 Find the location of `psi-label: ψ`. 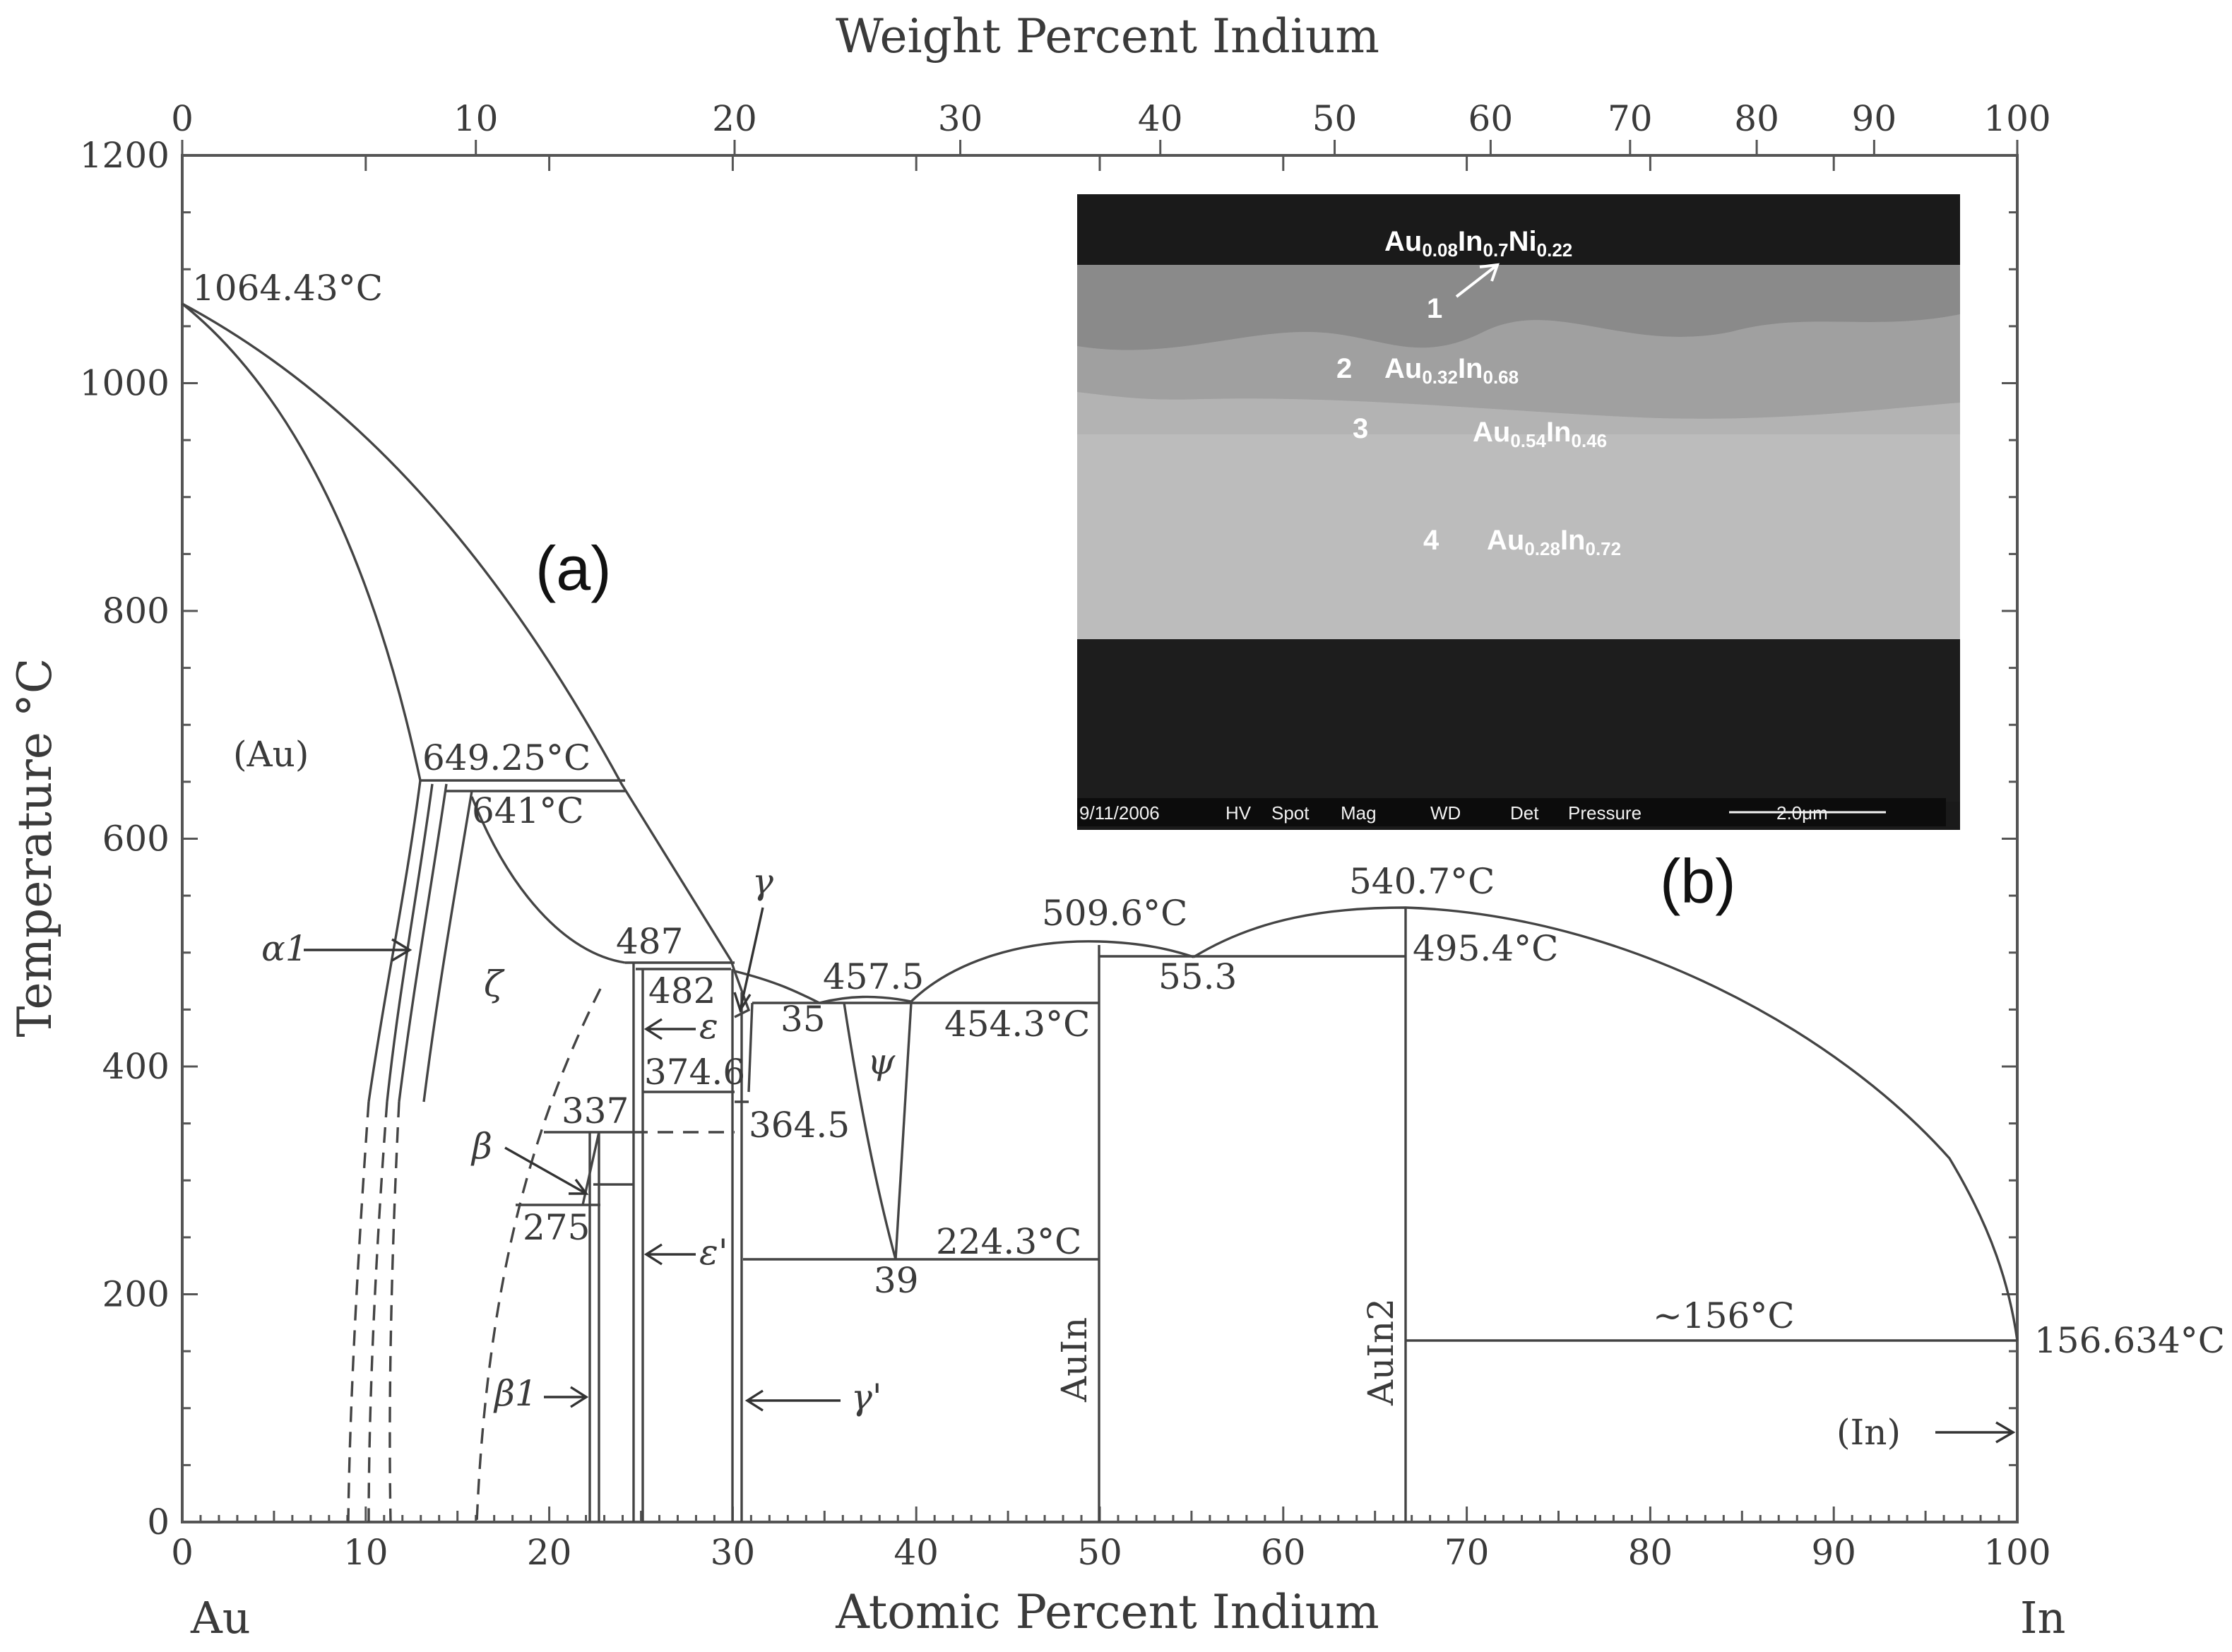

psi-label: ψ is located at coordinates (881, 1061).